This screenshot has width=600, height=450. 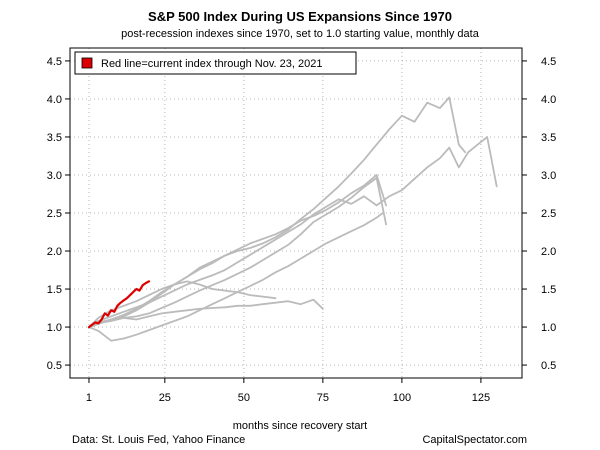 What do you see at coordinates (54, 138) in the screenshot?
I see `y-tick-label-left: 3.5` at bounding box center [54, 138].